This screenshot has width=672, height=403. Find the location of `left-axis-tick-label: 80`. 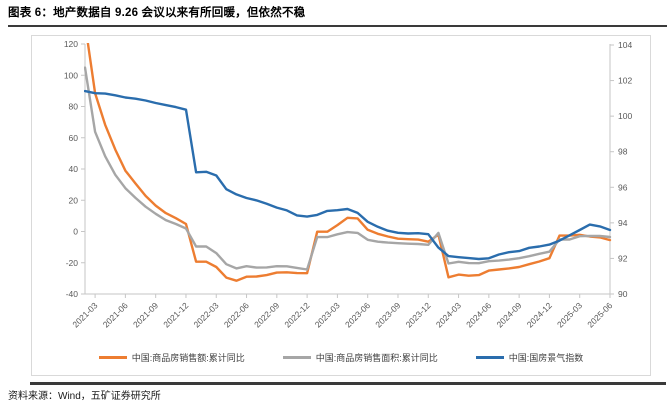

left-axis-tick-label: 80 is located at coordinates (74, 107).